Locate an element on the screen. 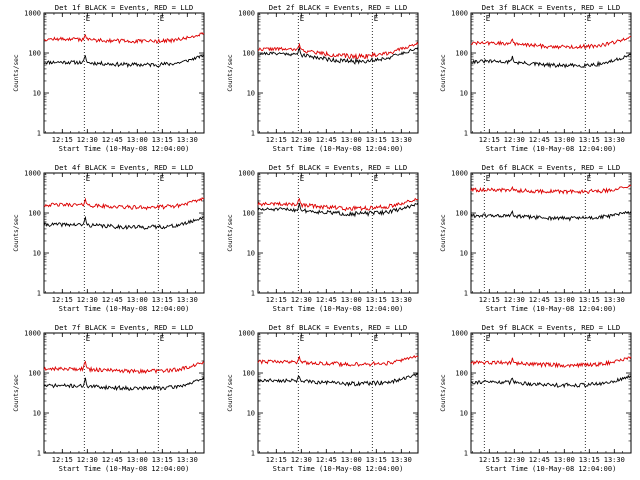 The height and width of the screenshot is (480, 640). chart-title: Det 6f BLACK = Events, RED = LLD is located at coordinates (551, 167).